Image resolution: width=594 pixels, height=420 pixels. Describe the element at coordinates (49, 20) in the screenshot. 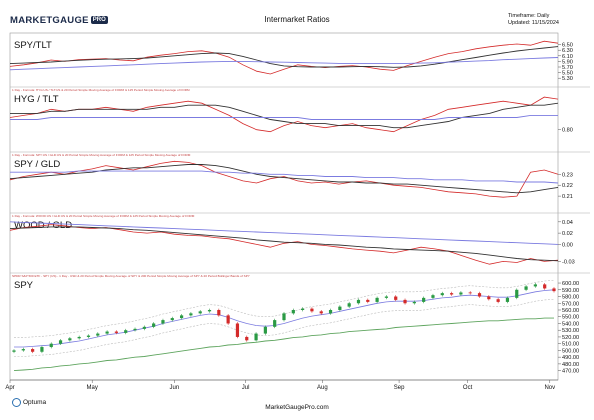

I see `logo-text: MARKETGAUGE` at that location.